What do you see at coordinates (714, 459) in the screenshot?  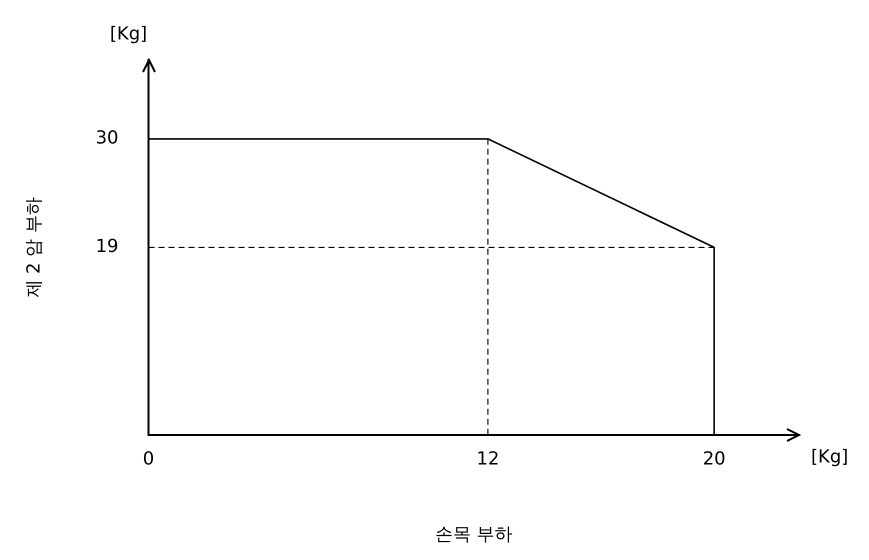 I see `x-tick-label: 20` at bounding box center [714, 459].